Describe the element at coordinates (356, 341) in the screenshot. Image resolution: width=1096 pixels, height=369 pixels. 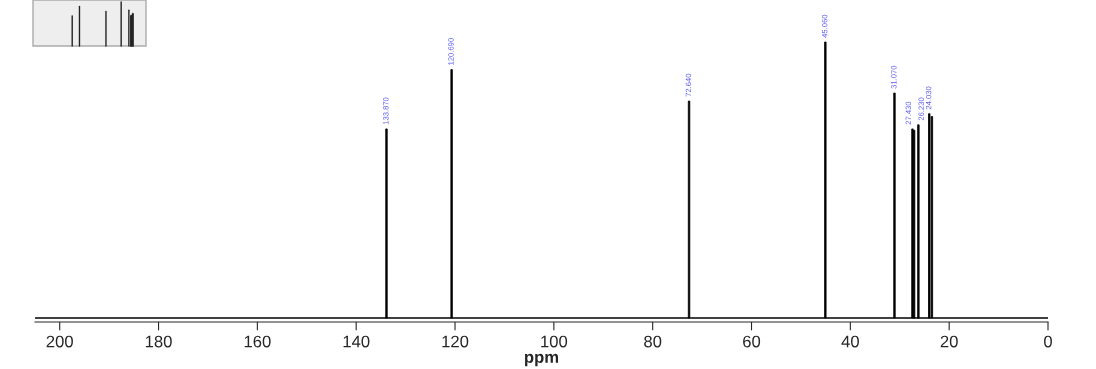
I see `x-tick-label: 140` at that location.